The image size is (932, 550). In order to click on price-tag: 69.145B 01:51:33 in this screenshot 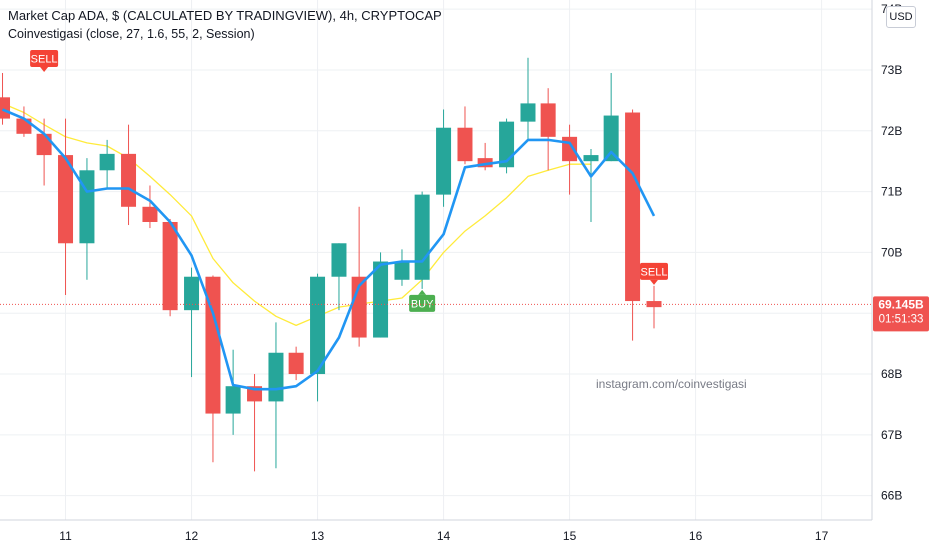, I will do `click(901, 314)`.